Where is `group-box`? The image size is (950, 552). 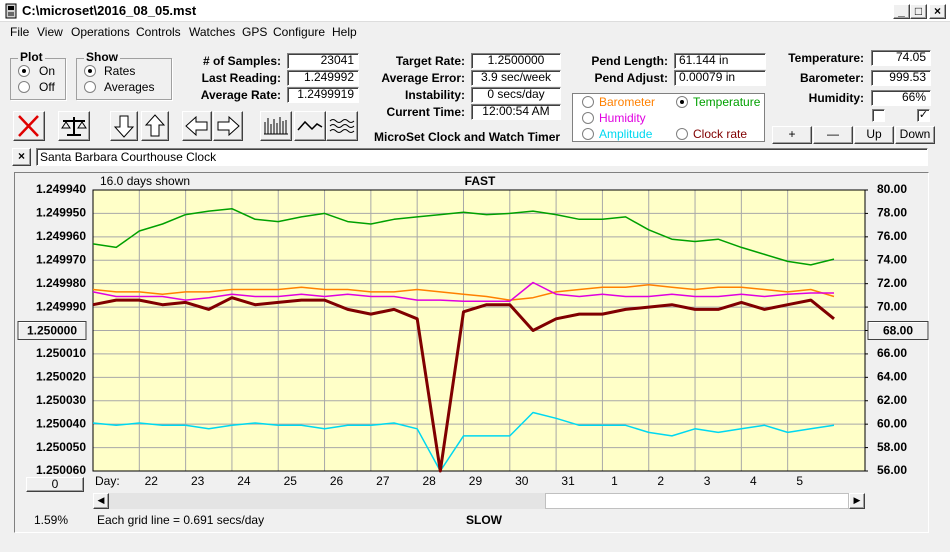 group-box is located at coordinates (38, 79).